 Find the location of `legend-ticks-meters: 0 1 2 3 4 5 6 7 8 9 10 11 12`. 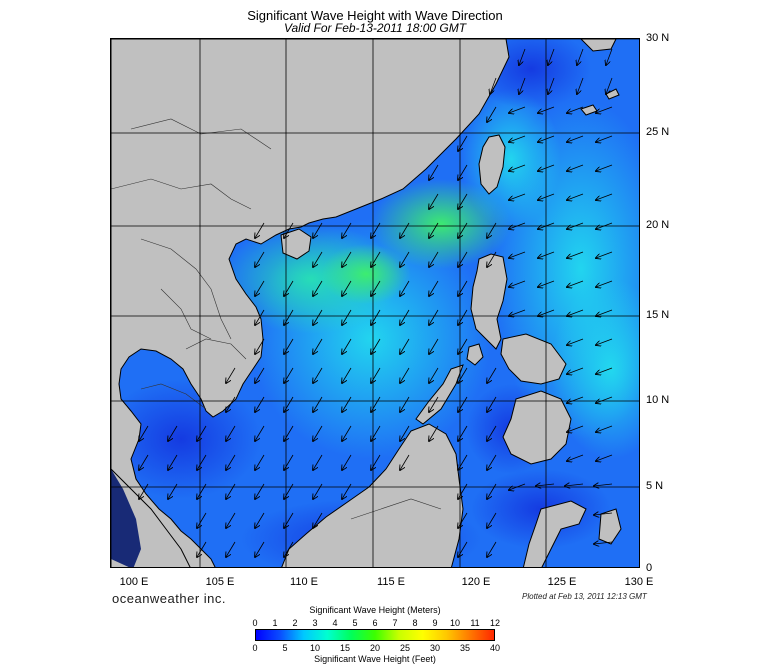

legend-ticks-meters: 0 1 2 3 4 5 6 7 8 9 10 11 12 is located at coordinates (375, 623).